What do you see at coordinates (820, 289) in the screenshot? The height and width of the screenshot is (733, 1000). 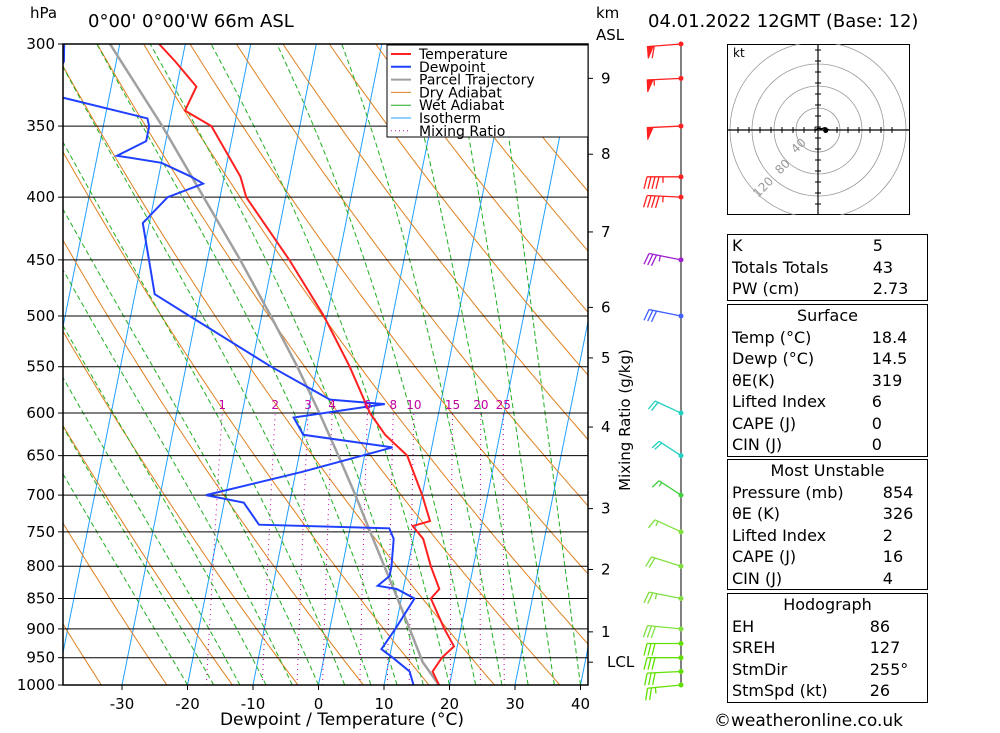 I see `index-row: PW (cm) 2.73` at bounding box center [820, 289].